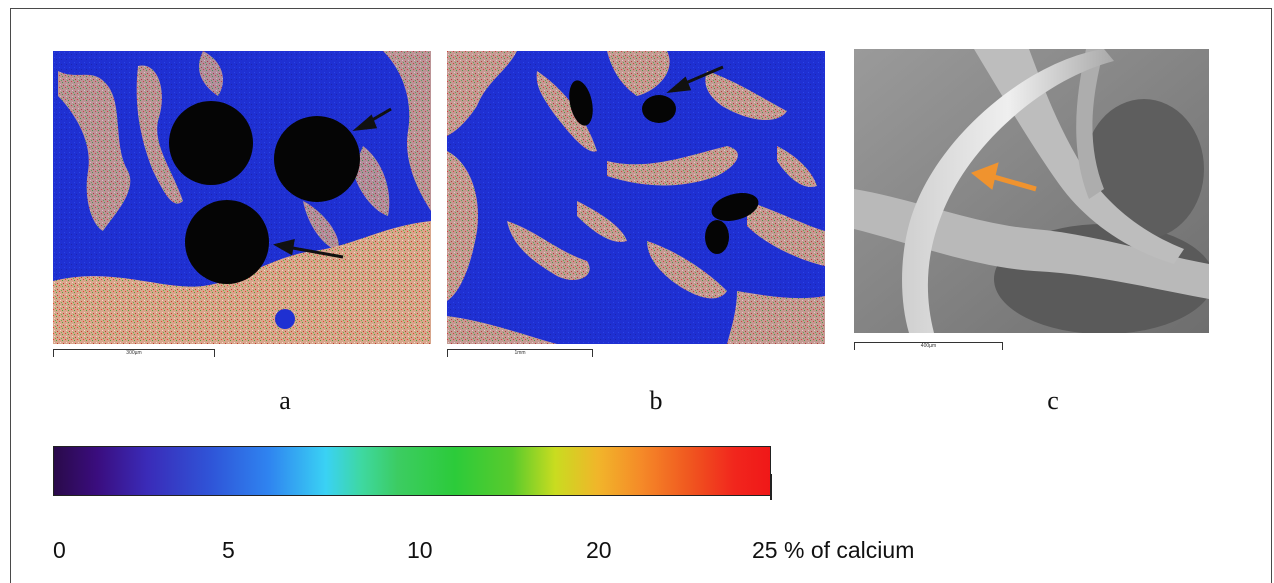 This screenshot has height=583, width=1274. What do you see at coordinates (59, 550) in the screenshot?
I see `colorbar-label-0: 0` at bounding box center [59, 550].